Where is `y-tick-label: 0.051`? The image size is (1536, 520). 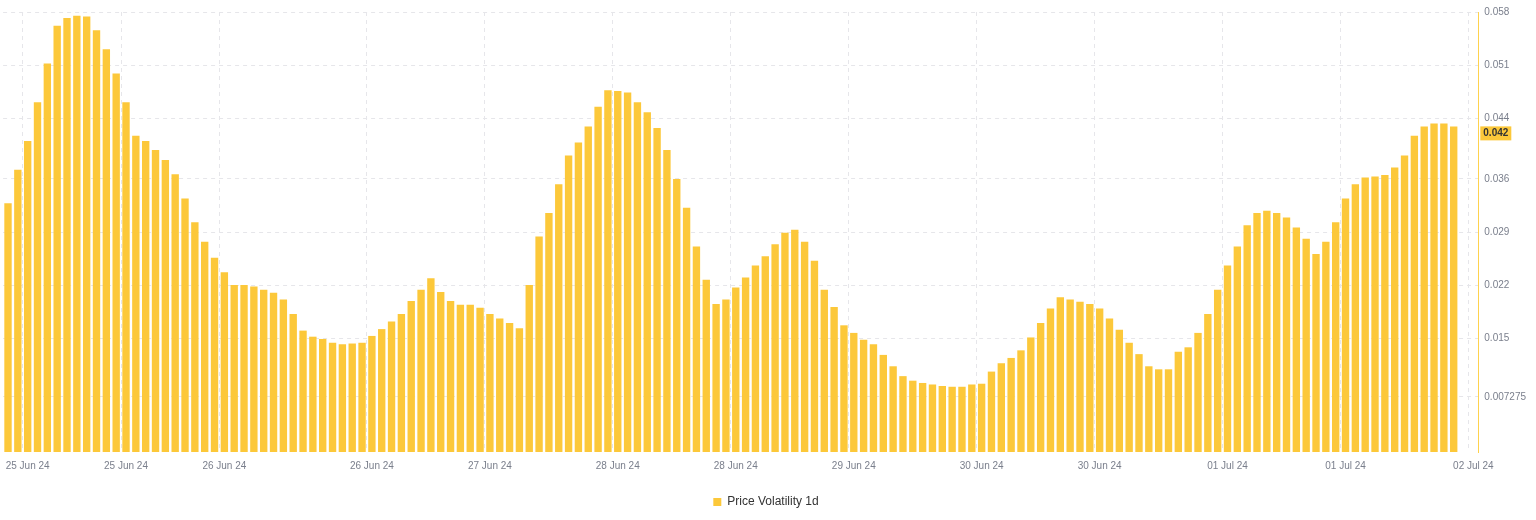
y-tick-label: 0.051 is located at coordinates (1497, 64).